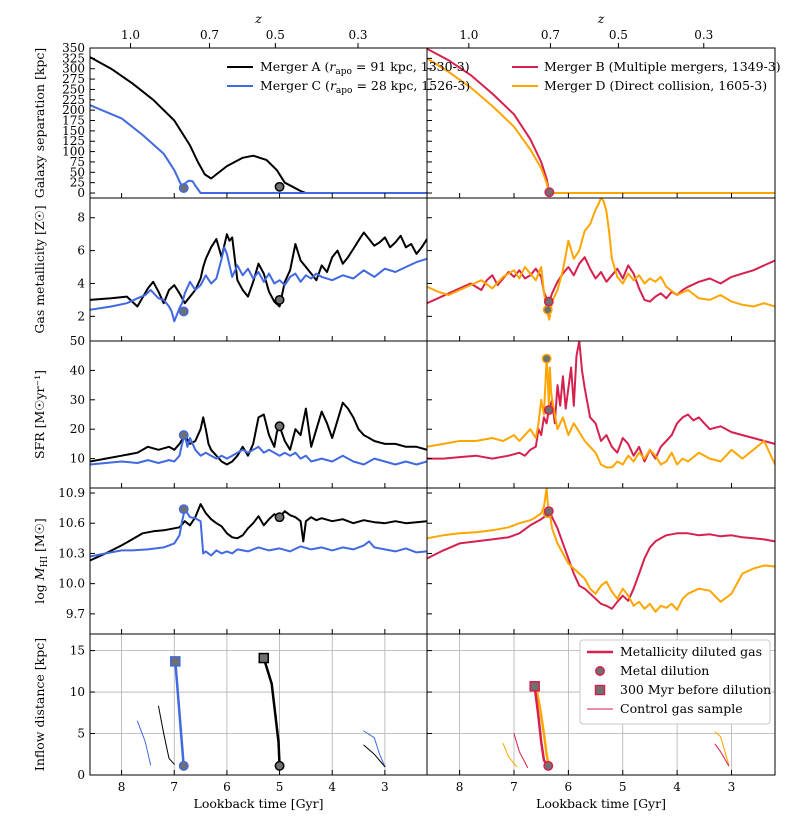  Describe the element at coordinates (655, 85) in the screenshot. I see `legend-label-merger-d: Merger D (Direct collision, 1605-3)` at that location.